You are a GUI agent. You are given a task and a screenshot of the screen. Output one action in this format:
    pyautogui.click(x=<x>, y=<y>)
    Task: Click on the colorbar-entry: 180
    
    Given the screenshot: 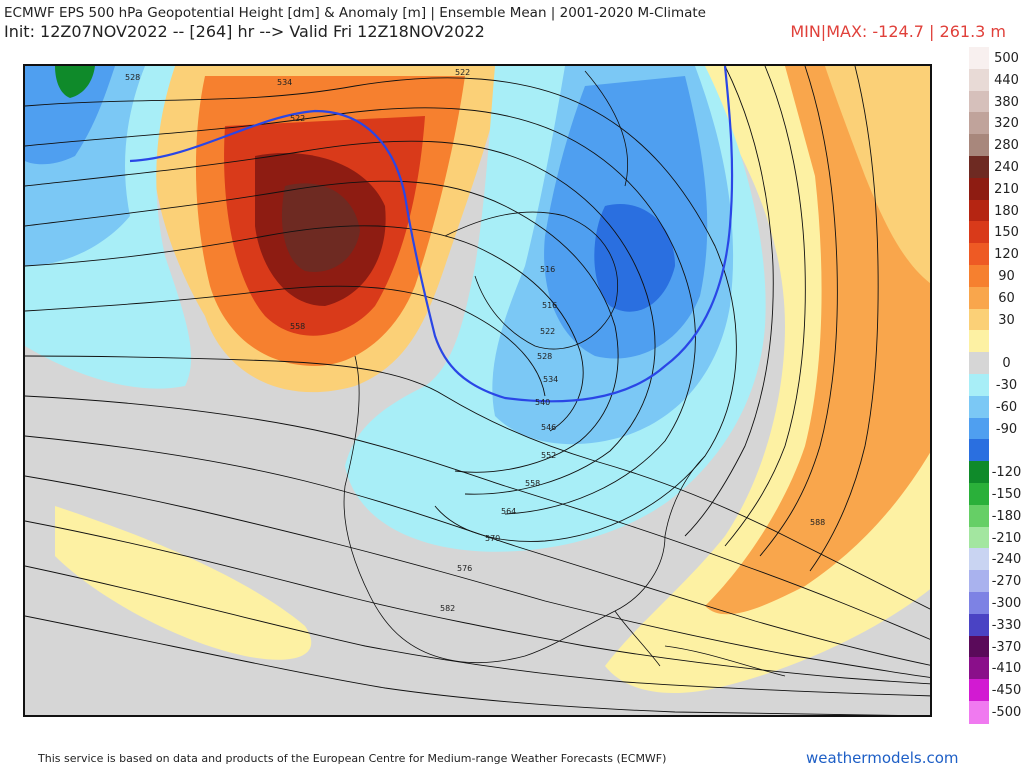 What is the action you would take?
    pyautogui.click(x=996, y=211)
    